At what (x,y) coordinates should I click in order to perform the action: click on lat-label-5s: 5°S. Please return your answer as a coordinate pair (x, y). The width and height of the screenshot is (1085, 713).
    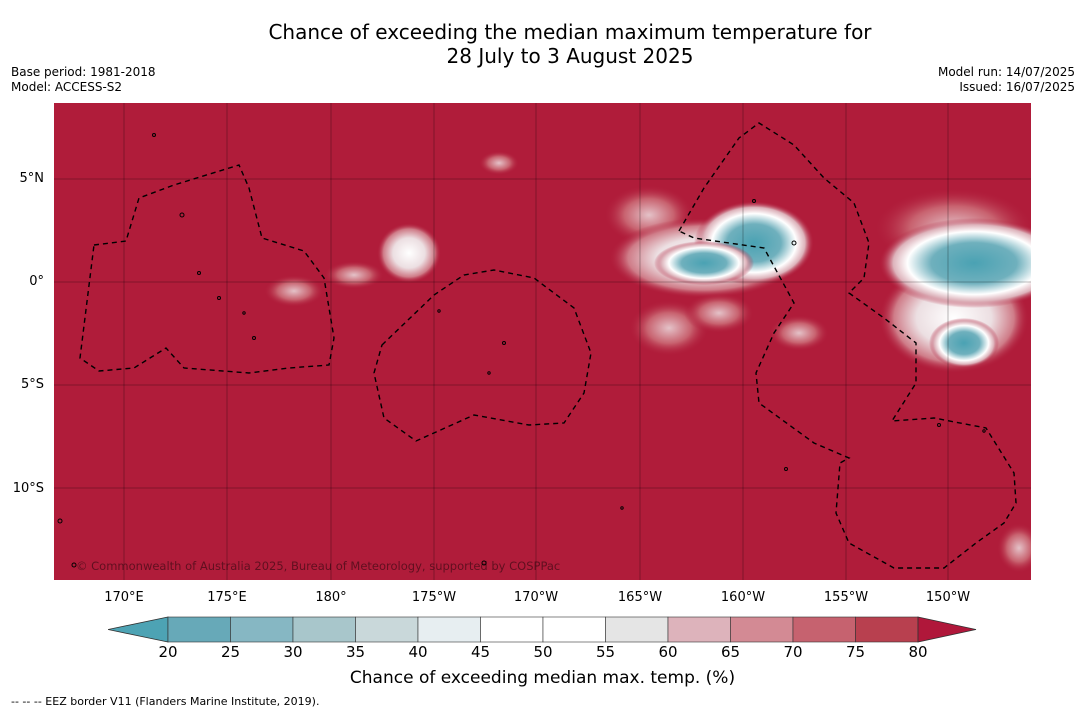
    Looking at the image, I should click on (32, 384).